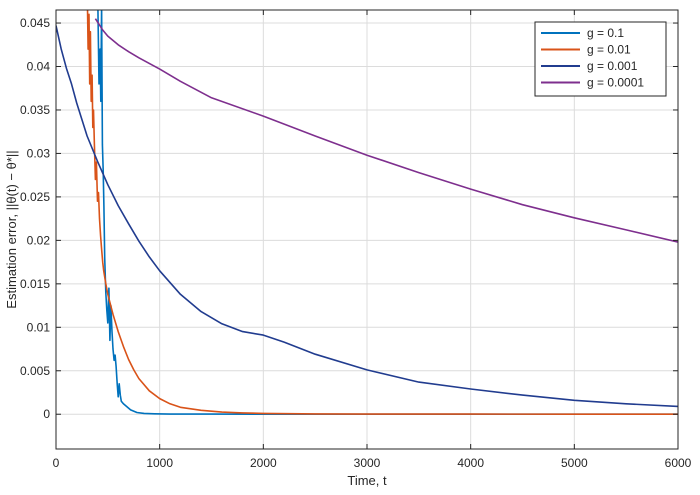  I want to click on x-tick-label: 4000, so click(470, 463).